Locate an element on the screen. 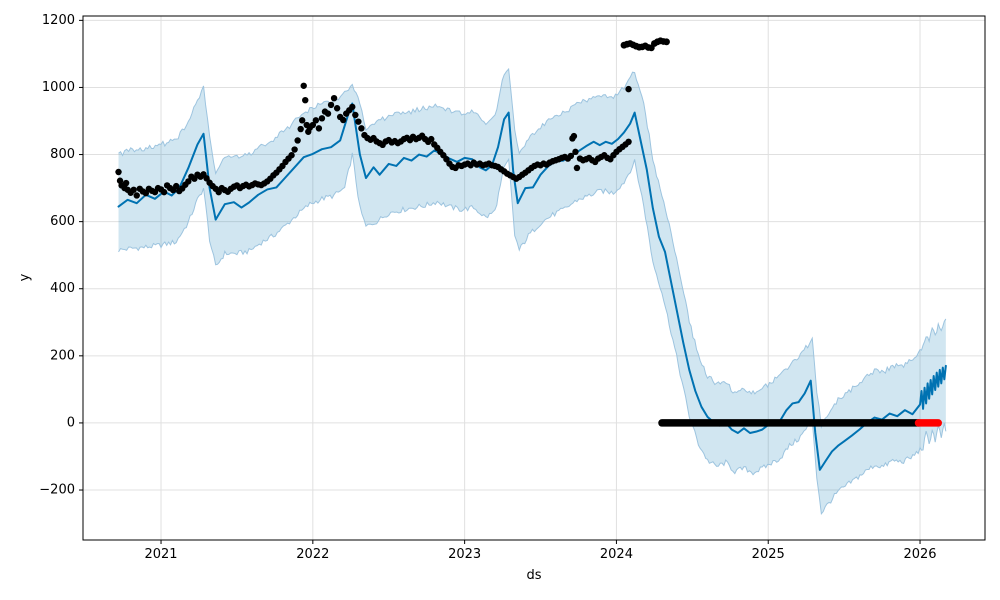  x-tick-label: 2024 is located at coordinates (616, 554).